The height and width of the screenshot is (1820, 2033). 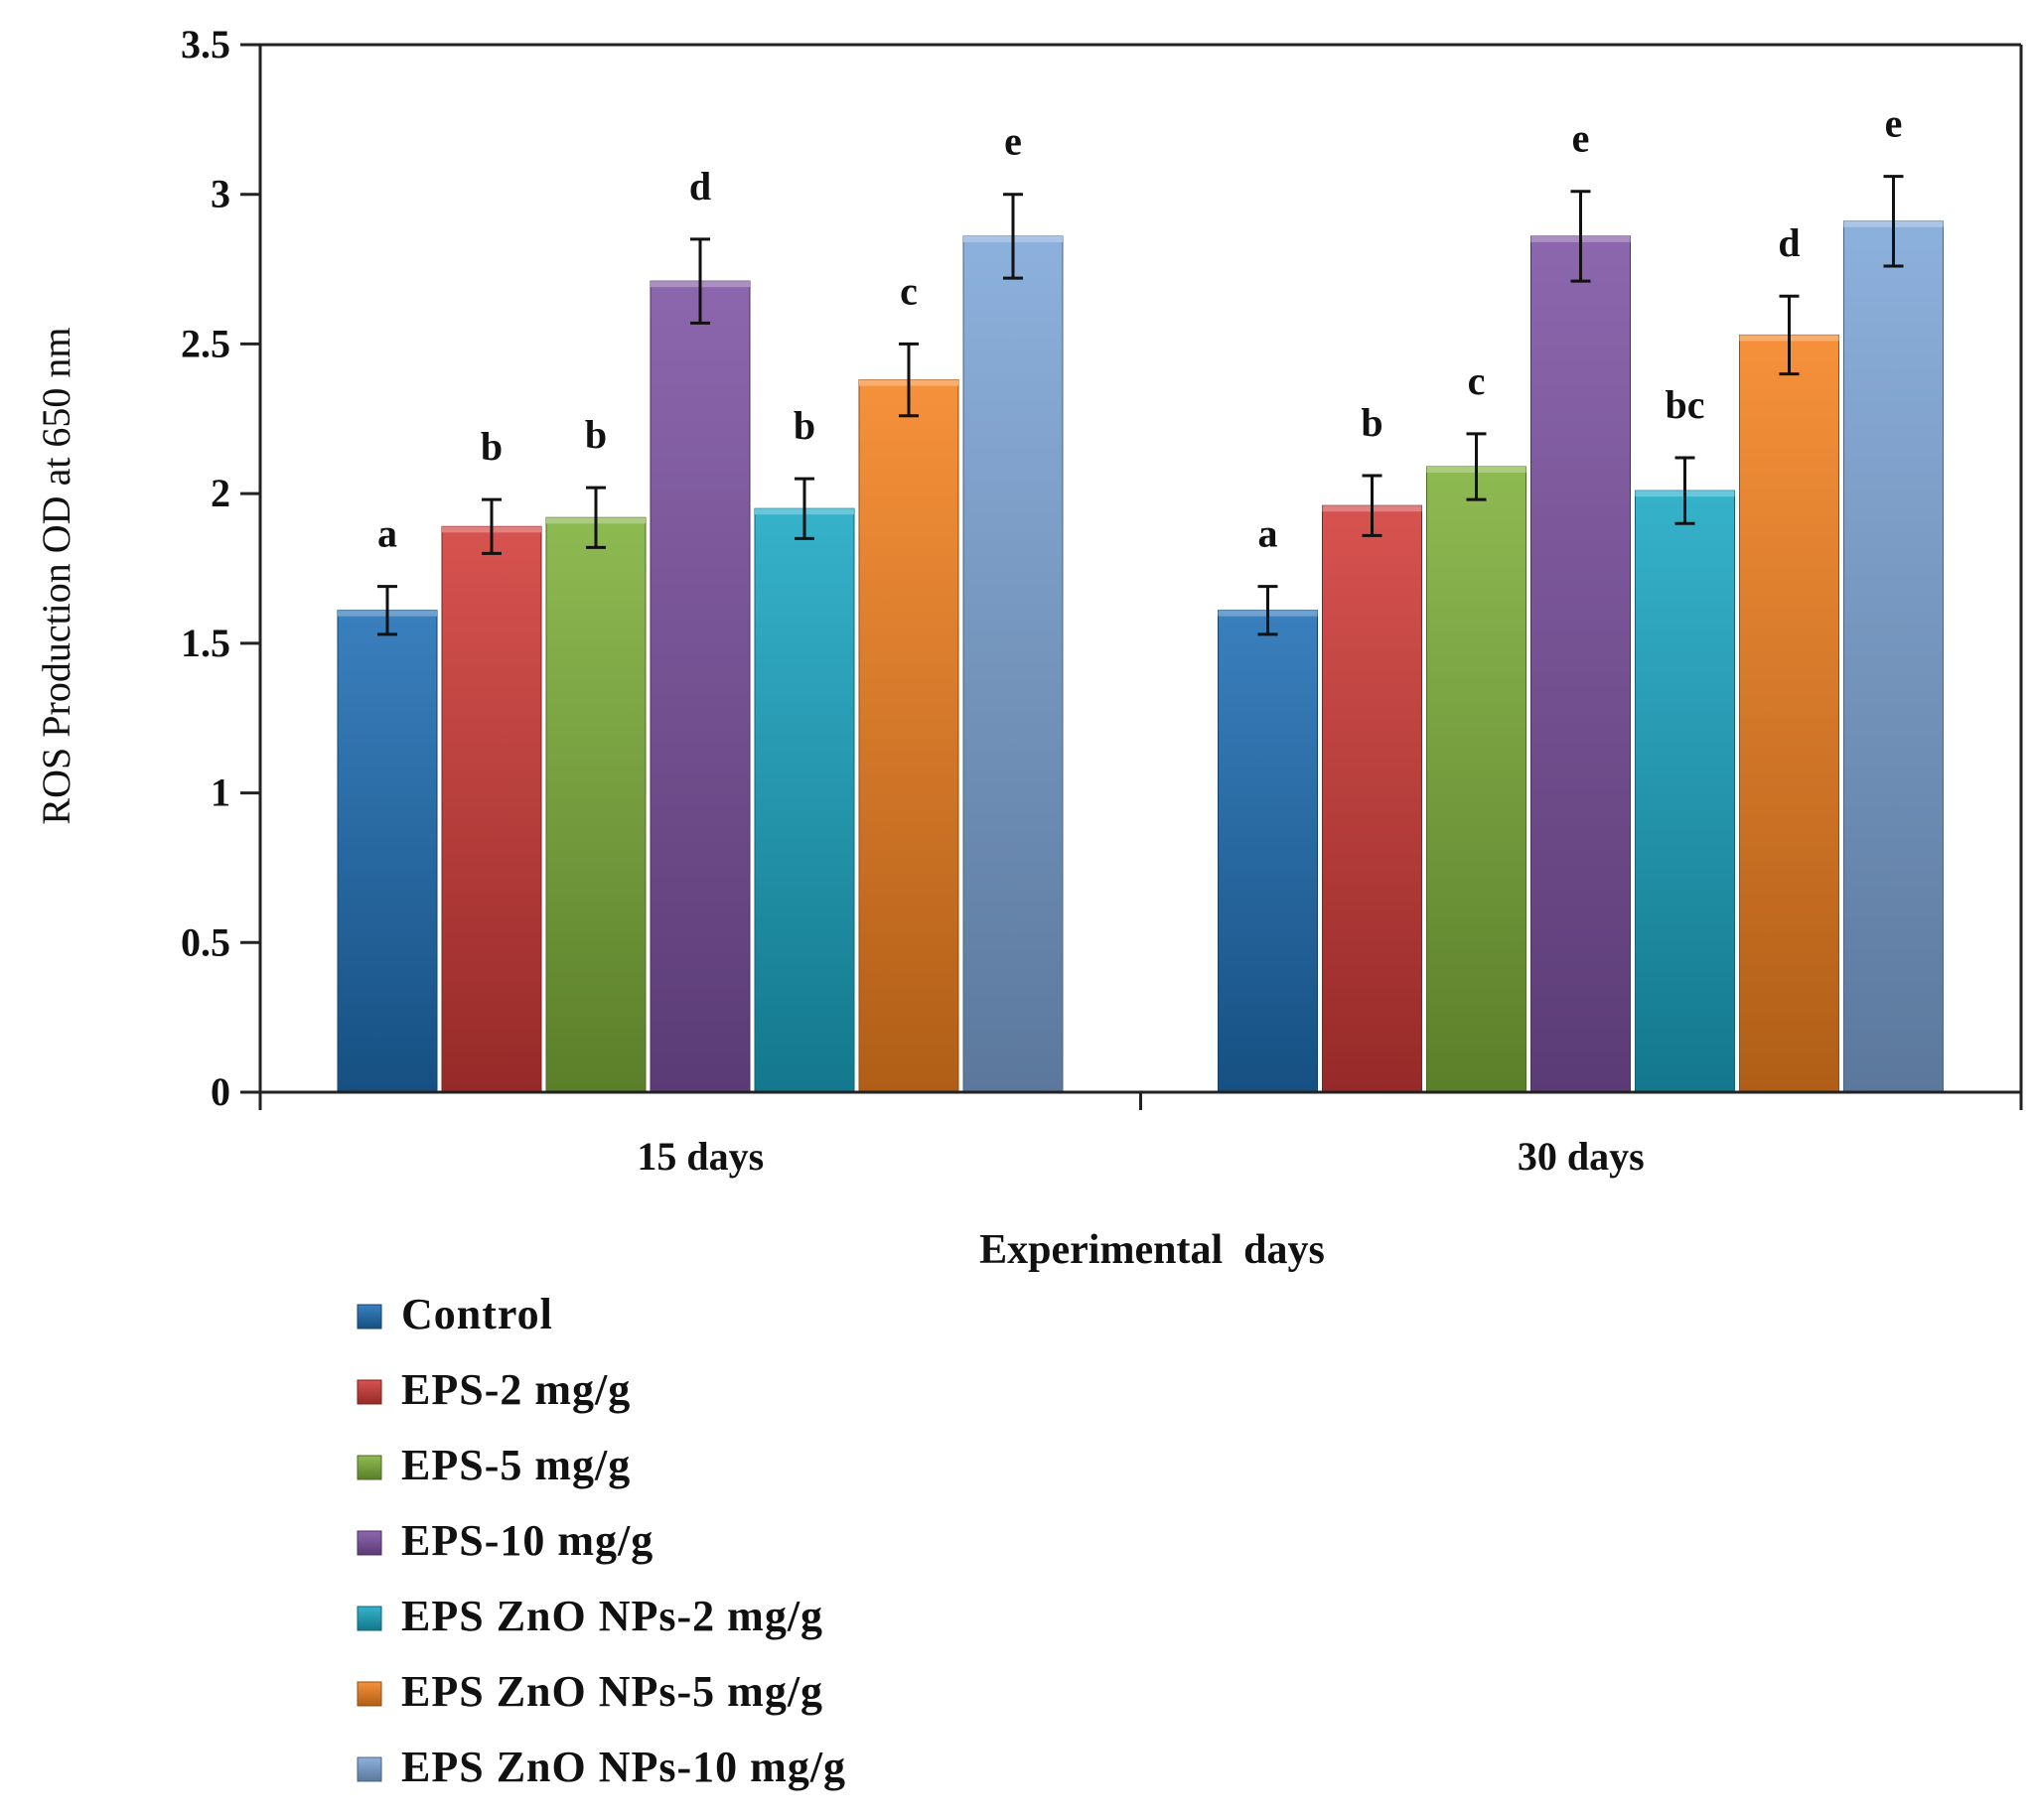 What do you see at coordinates (1131, 1134) in the screenshot?
I see `x-axis: 15 days 30 days` at bounding box center [1131, 1134].